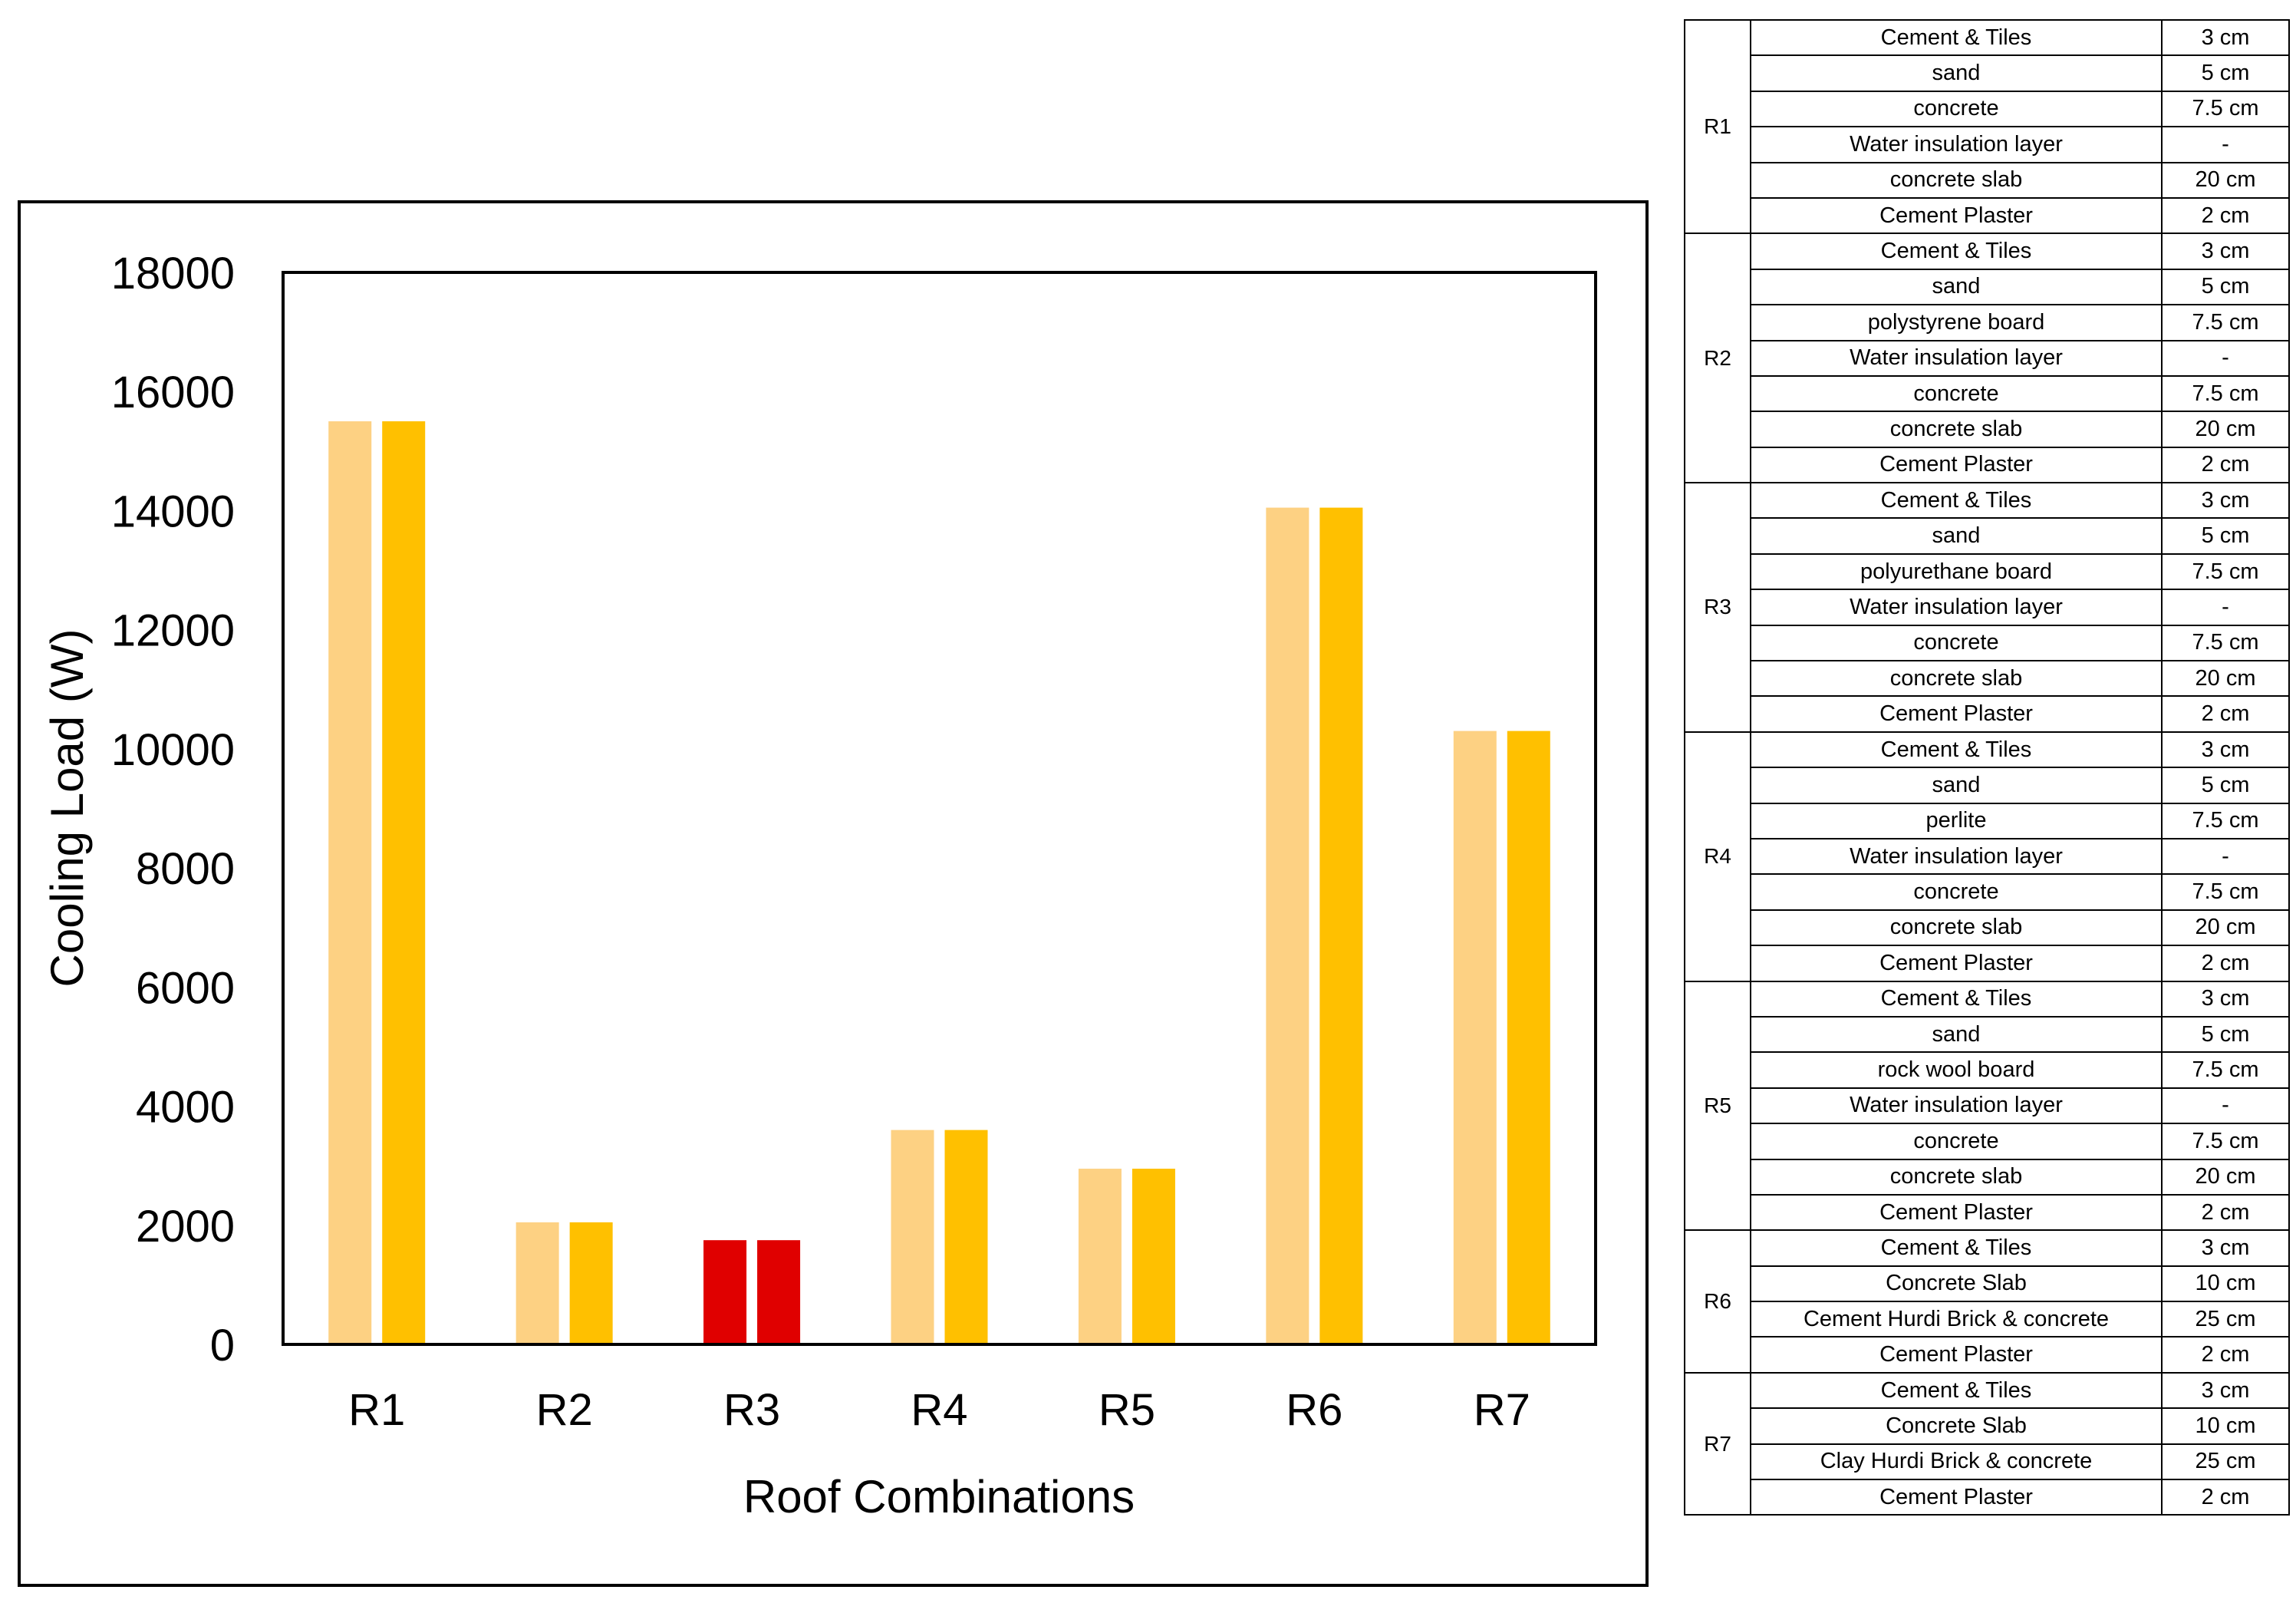  I want to click on x-tick-label: R5, so click(1127, 1410).